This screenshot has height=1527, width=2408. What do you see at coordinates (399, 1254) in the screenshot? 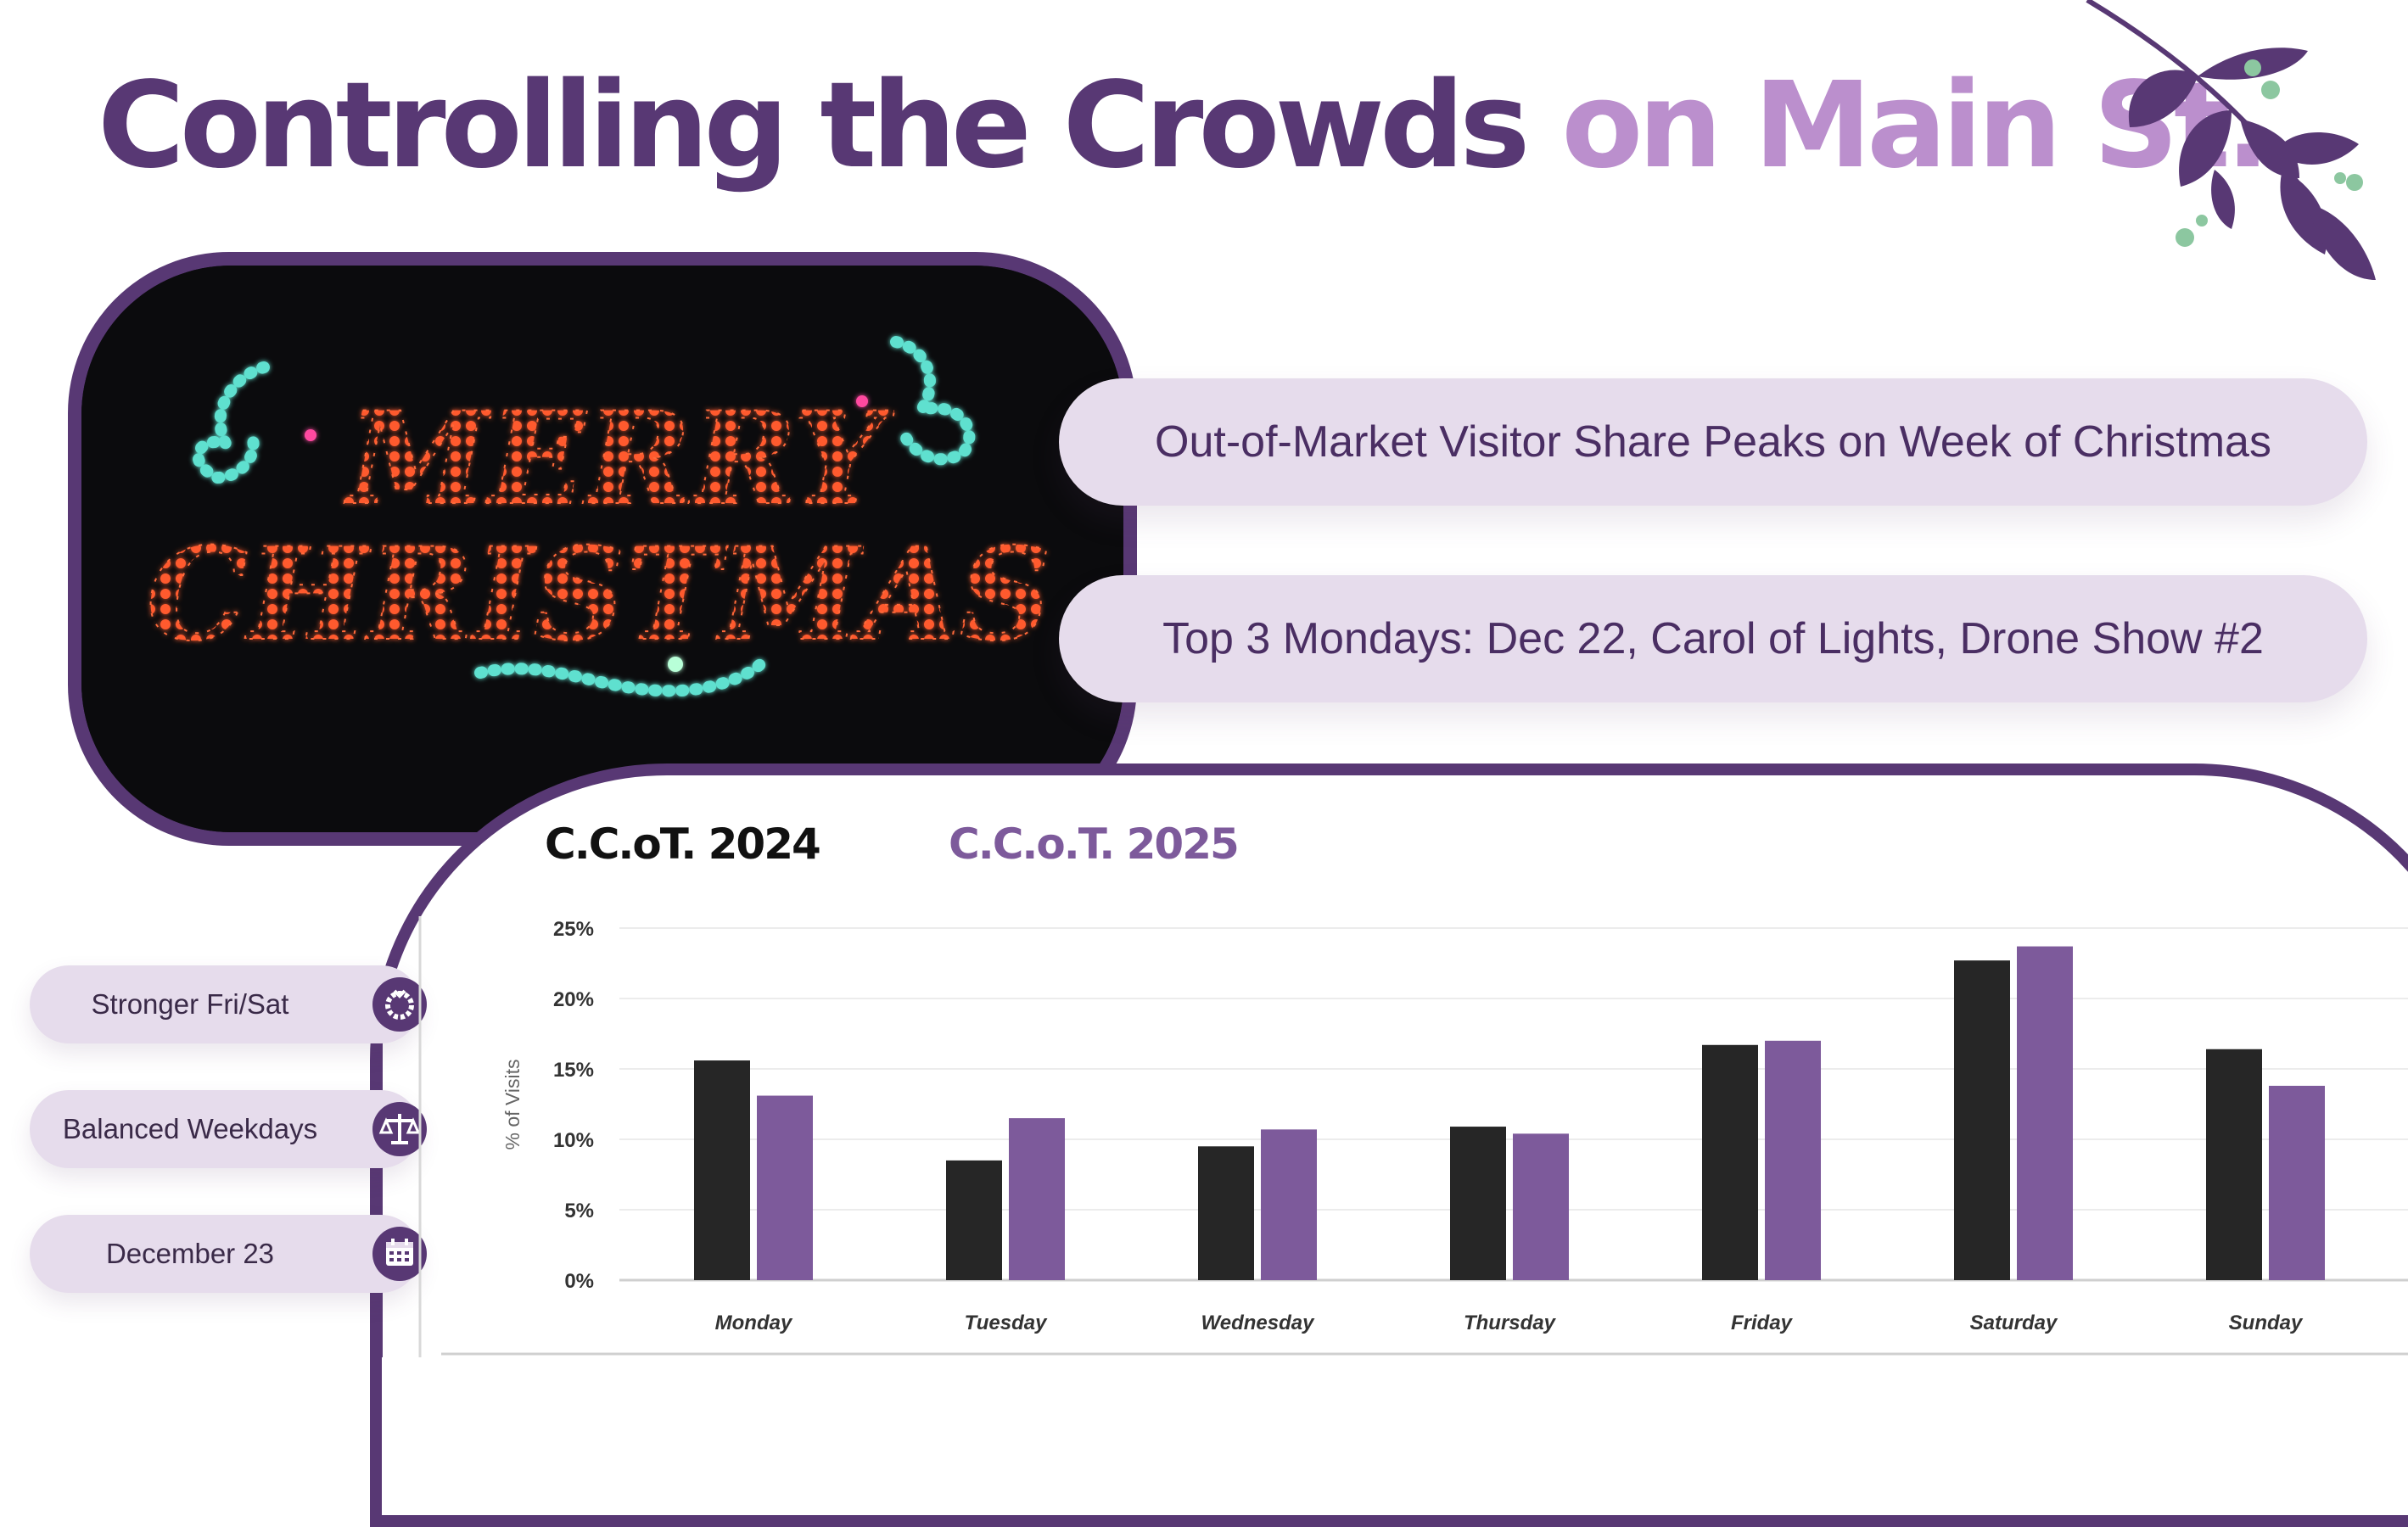
I see `calendar-icon` at bounding box center [399, 1254].